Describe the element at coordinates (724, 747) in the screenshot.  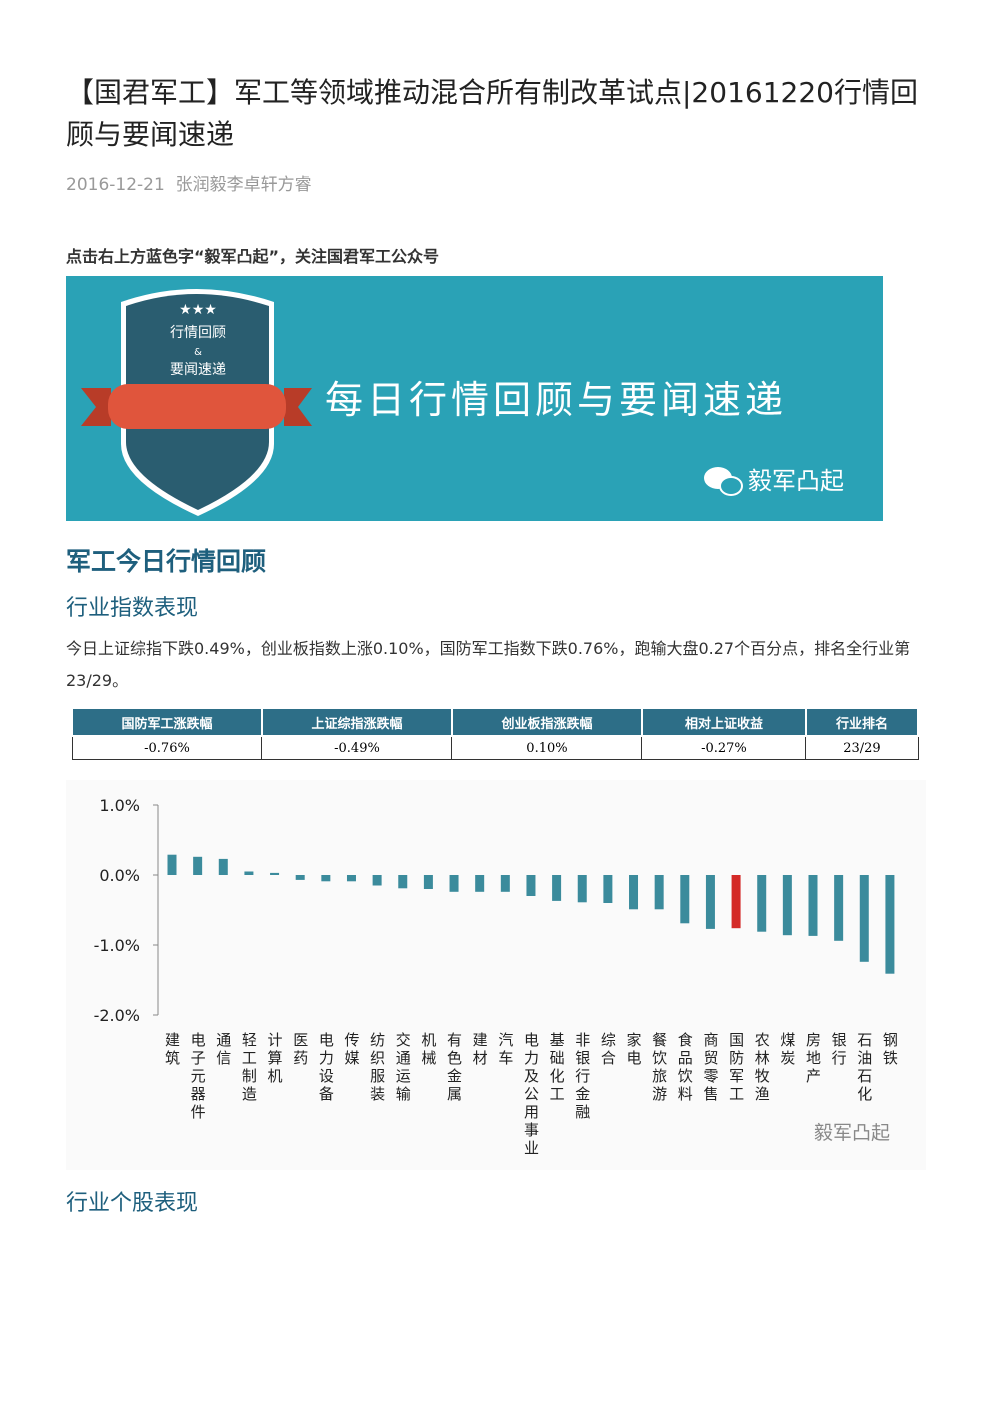
I see `table-cell: -0.27%` at that location.